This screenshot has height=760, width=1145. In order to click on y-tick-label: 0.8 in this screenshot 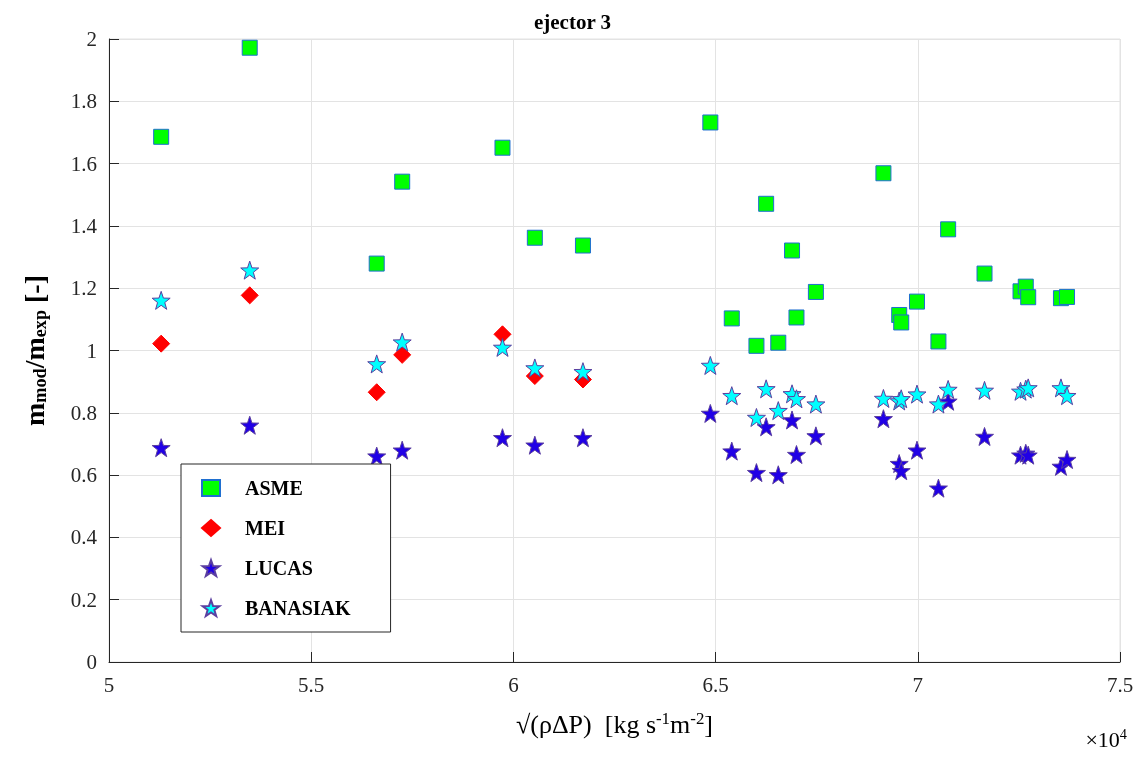, I will do `click(83, 412)`.